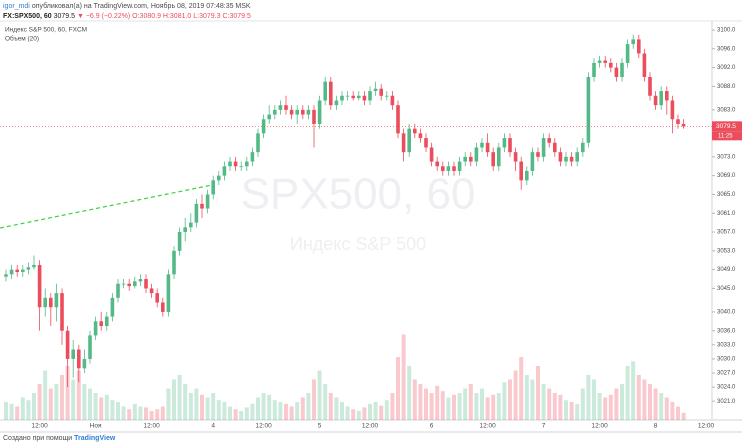 The image size is (742, 447). What do you see at coordinates (95, 438) in the screenshot?
I see `footer-brand: TradingView` at bounding box center [95, 438].